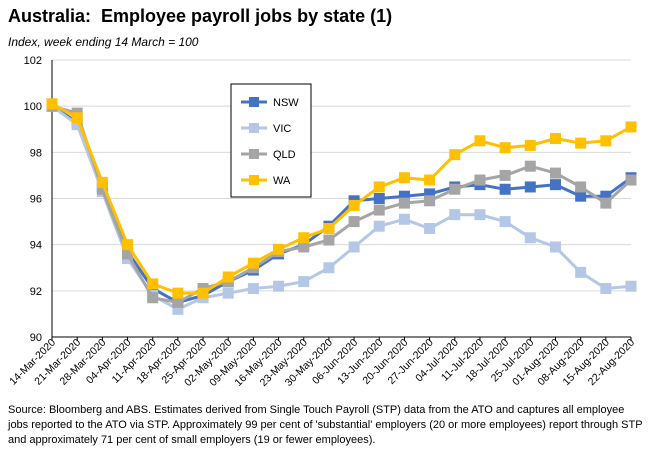 This screenshot has width=650, height=455. Describe the element at coordinates (36, 246) in the screenshot. I see `y-tick-label: 94` at that location.